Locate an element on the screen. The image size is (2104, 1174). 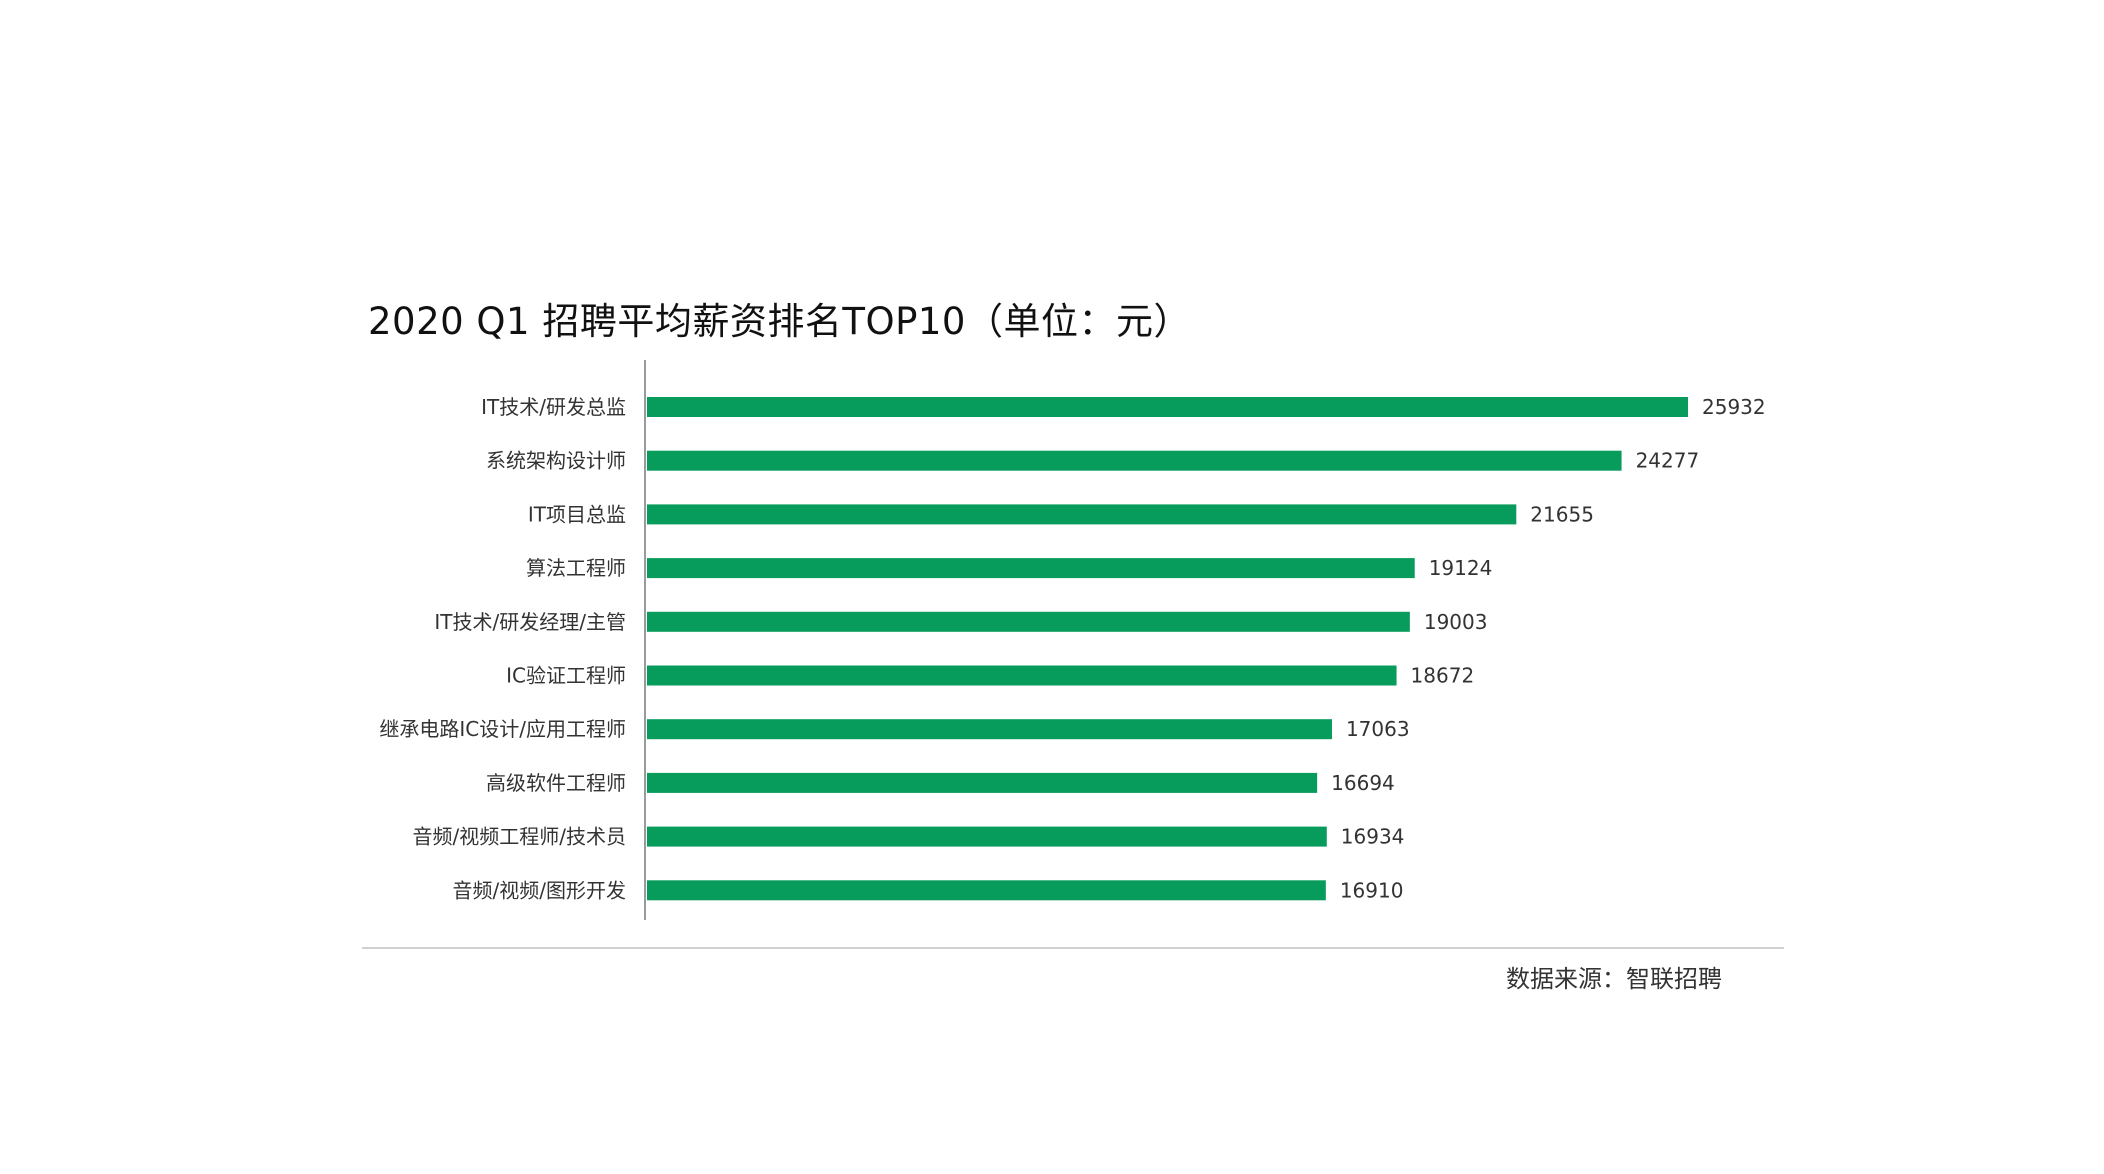
category-label-4: 算法工程师 is located at coordinates (576, 568).